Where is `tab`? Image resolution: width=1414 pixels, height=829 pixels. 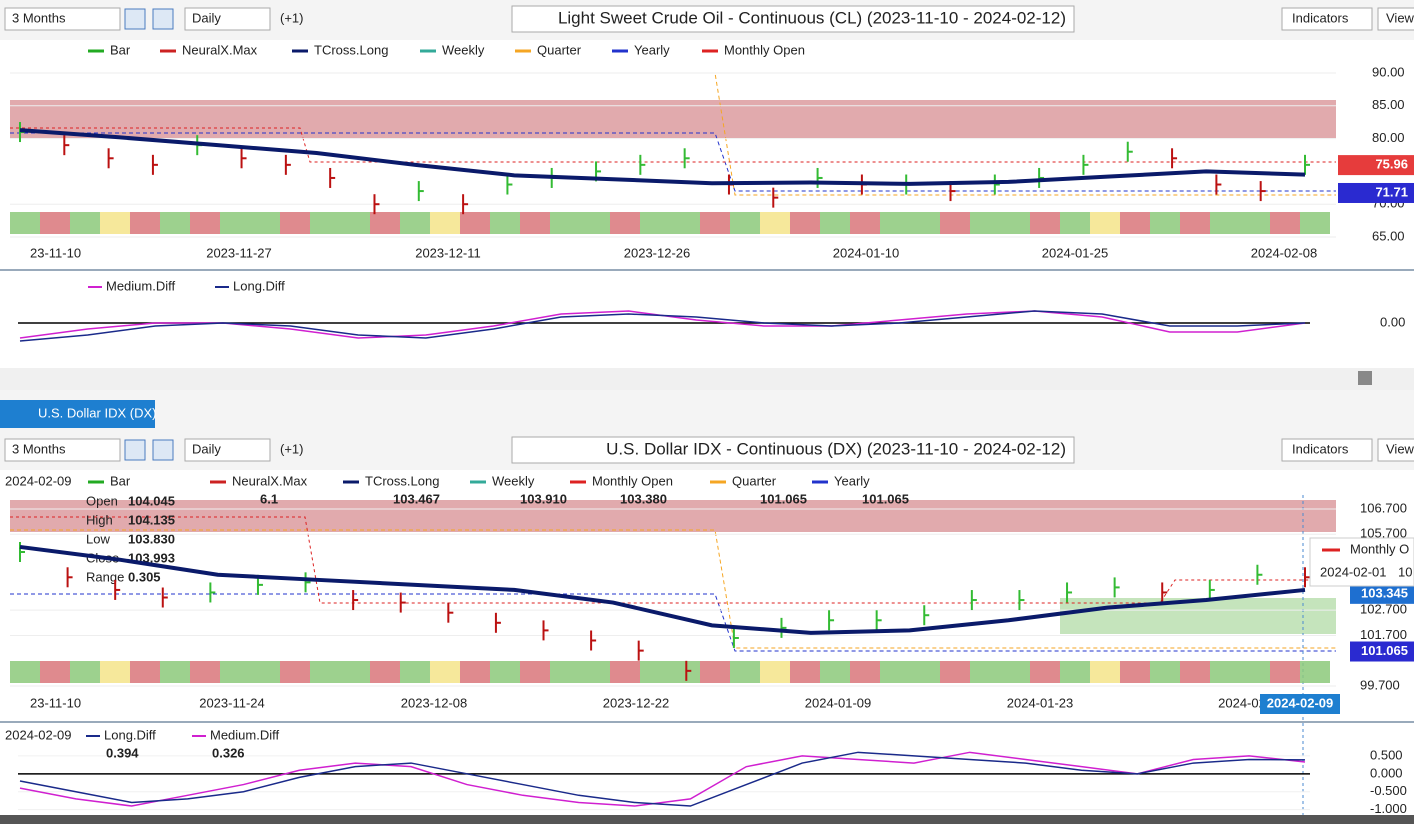 tab is located at coordinates (77, 414).